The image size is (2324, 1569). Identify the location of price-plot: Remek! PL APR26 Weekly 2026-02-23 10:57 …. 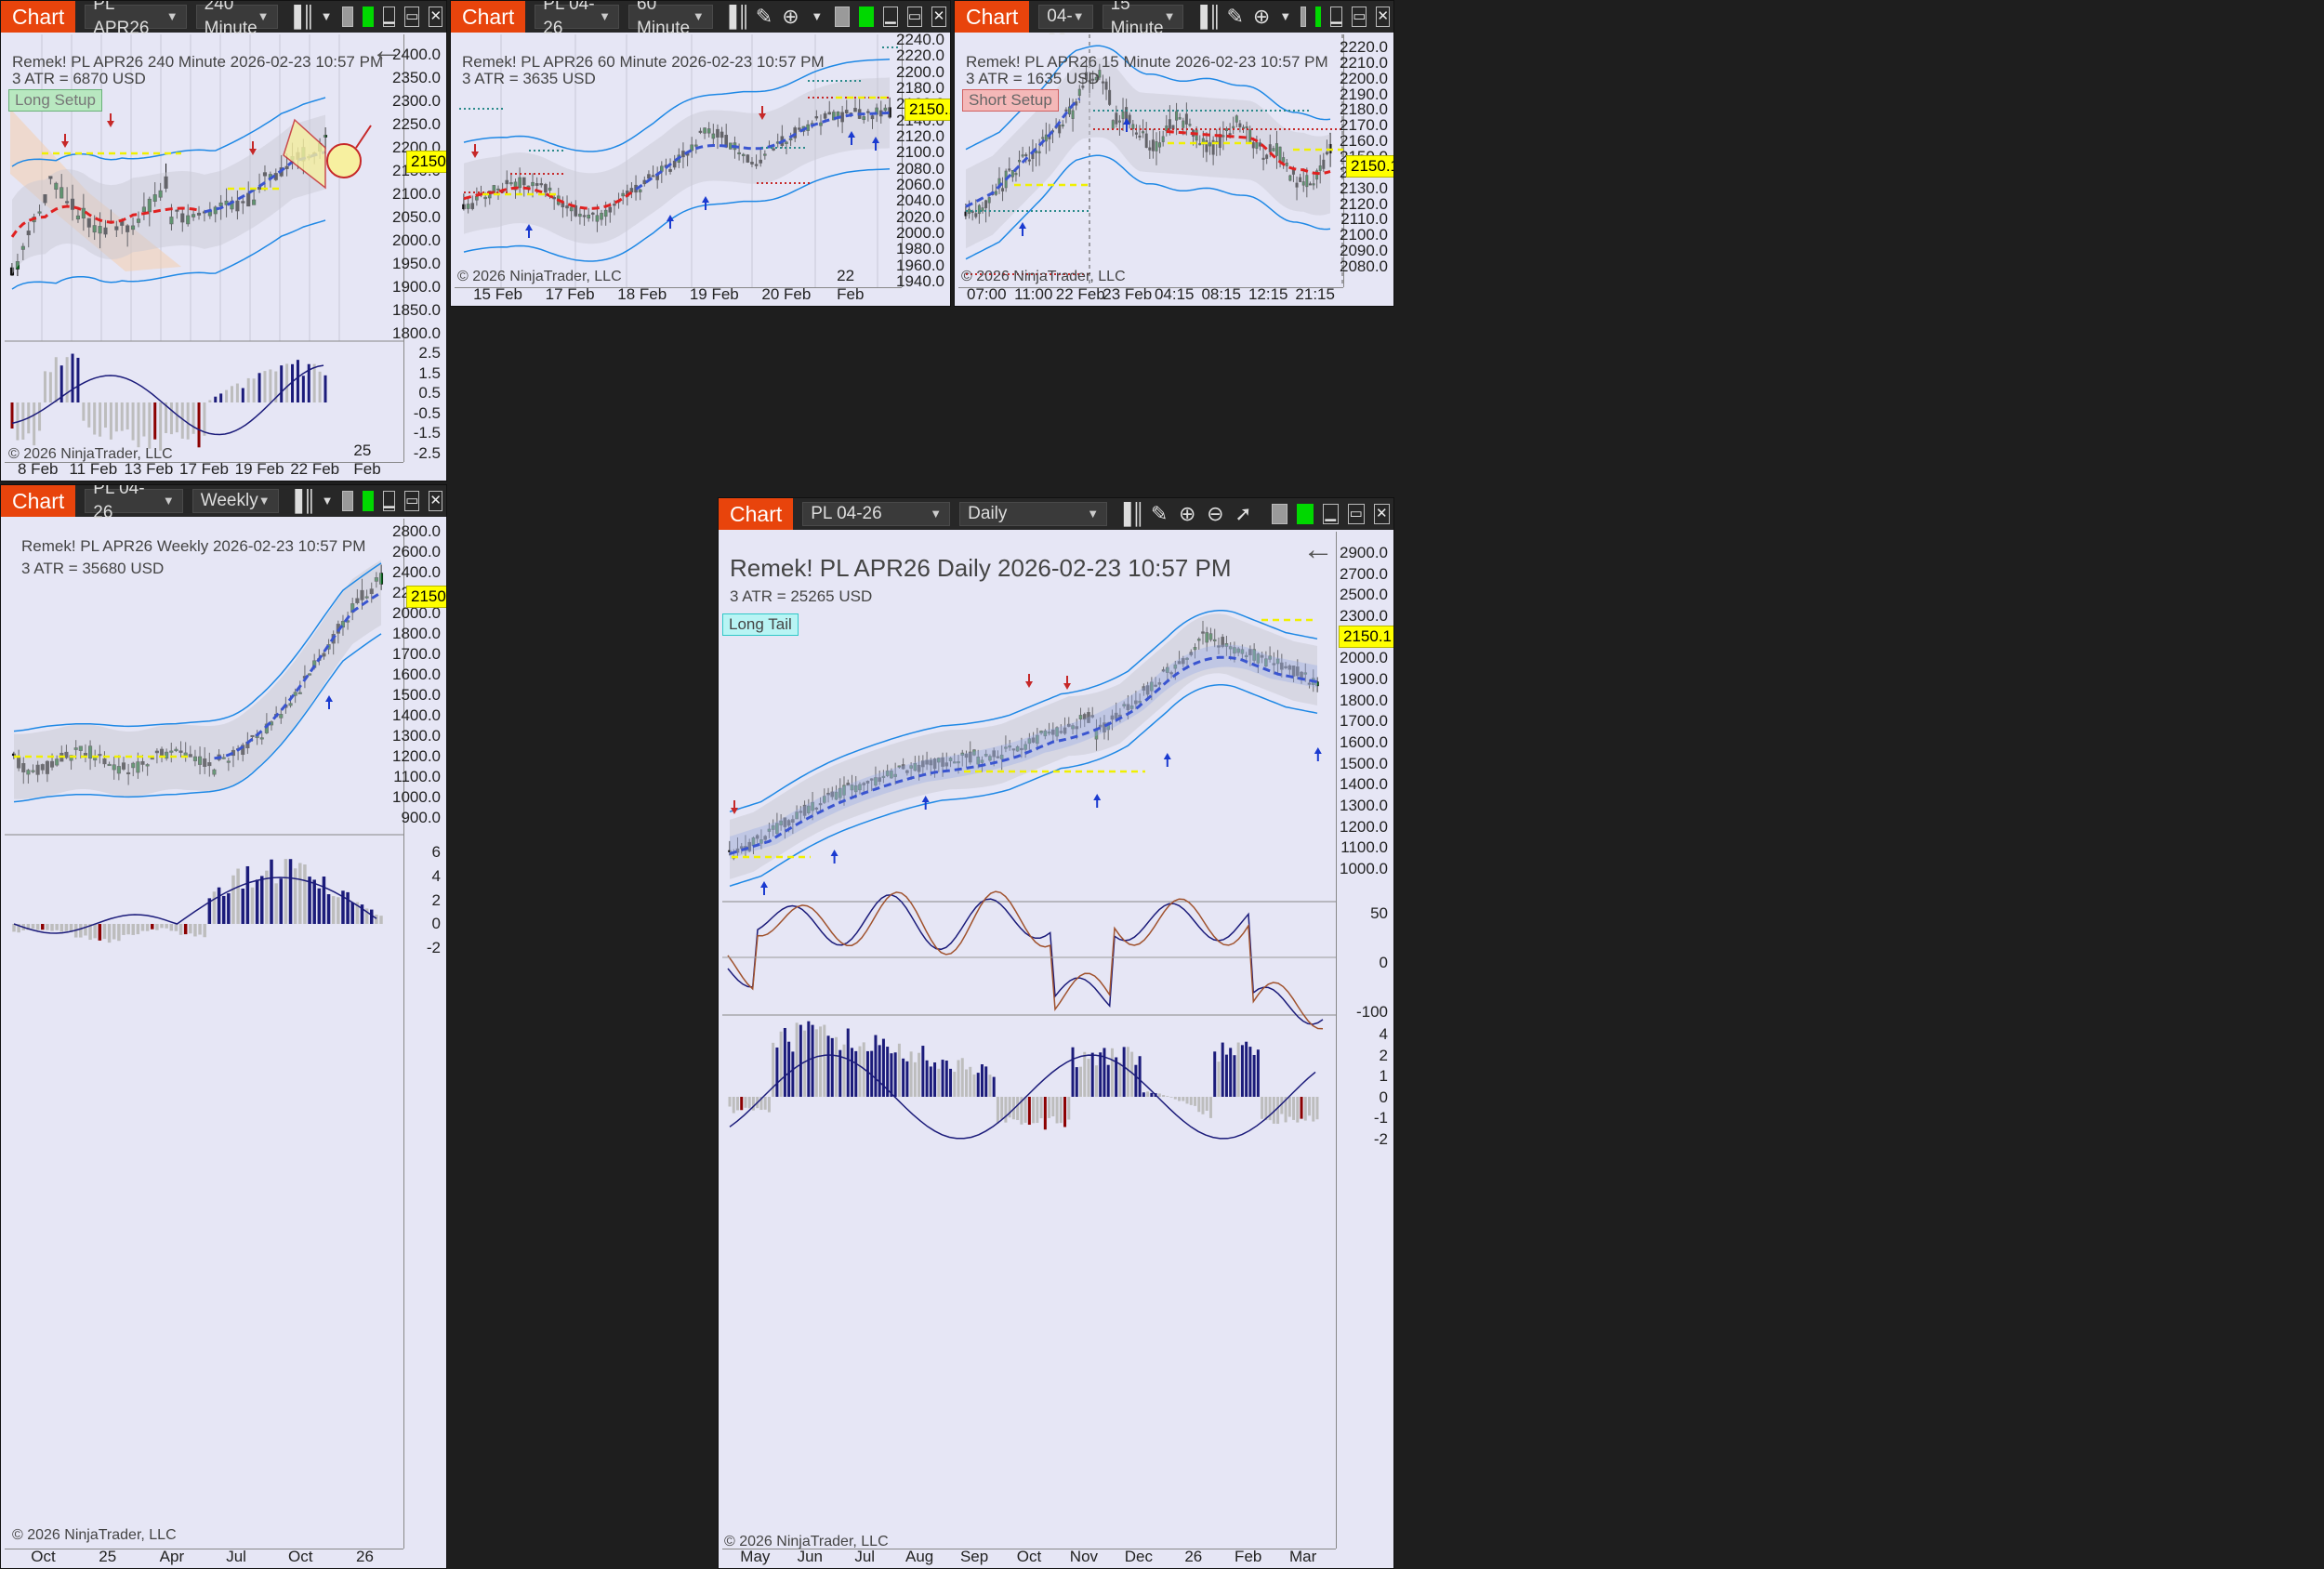
(204, 1034).